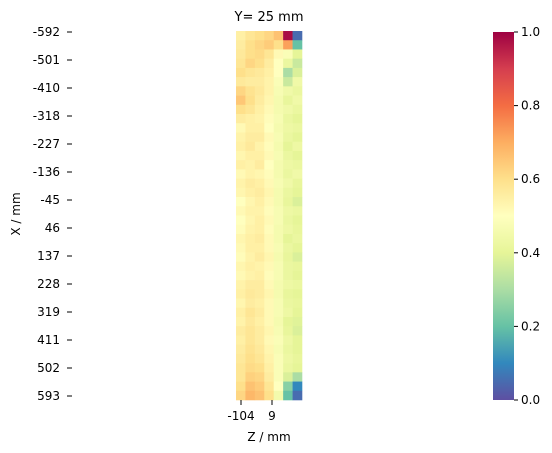  What do you see at coordinates (527, 216) in the screenshot?
I see `colorbar-ticks: 0.0 0.2 0.4 0.6 0.8 1.0` at bounding box center [527, 216].